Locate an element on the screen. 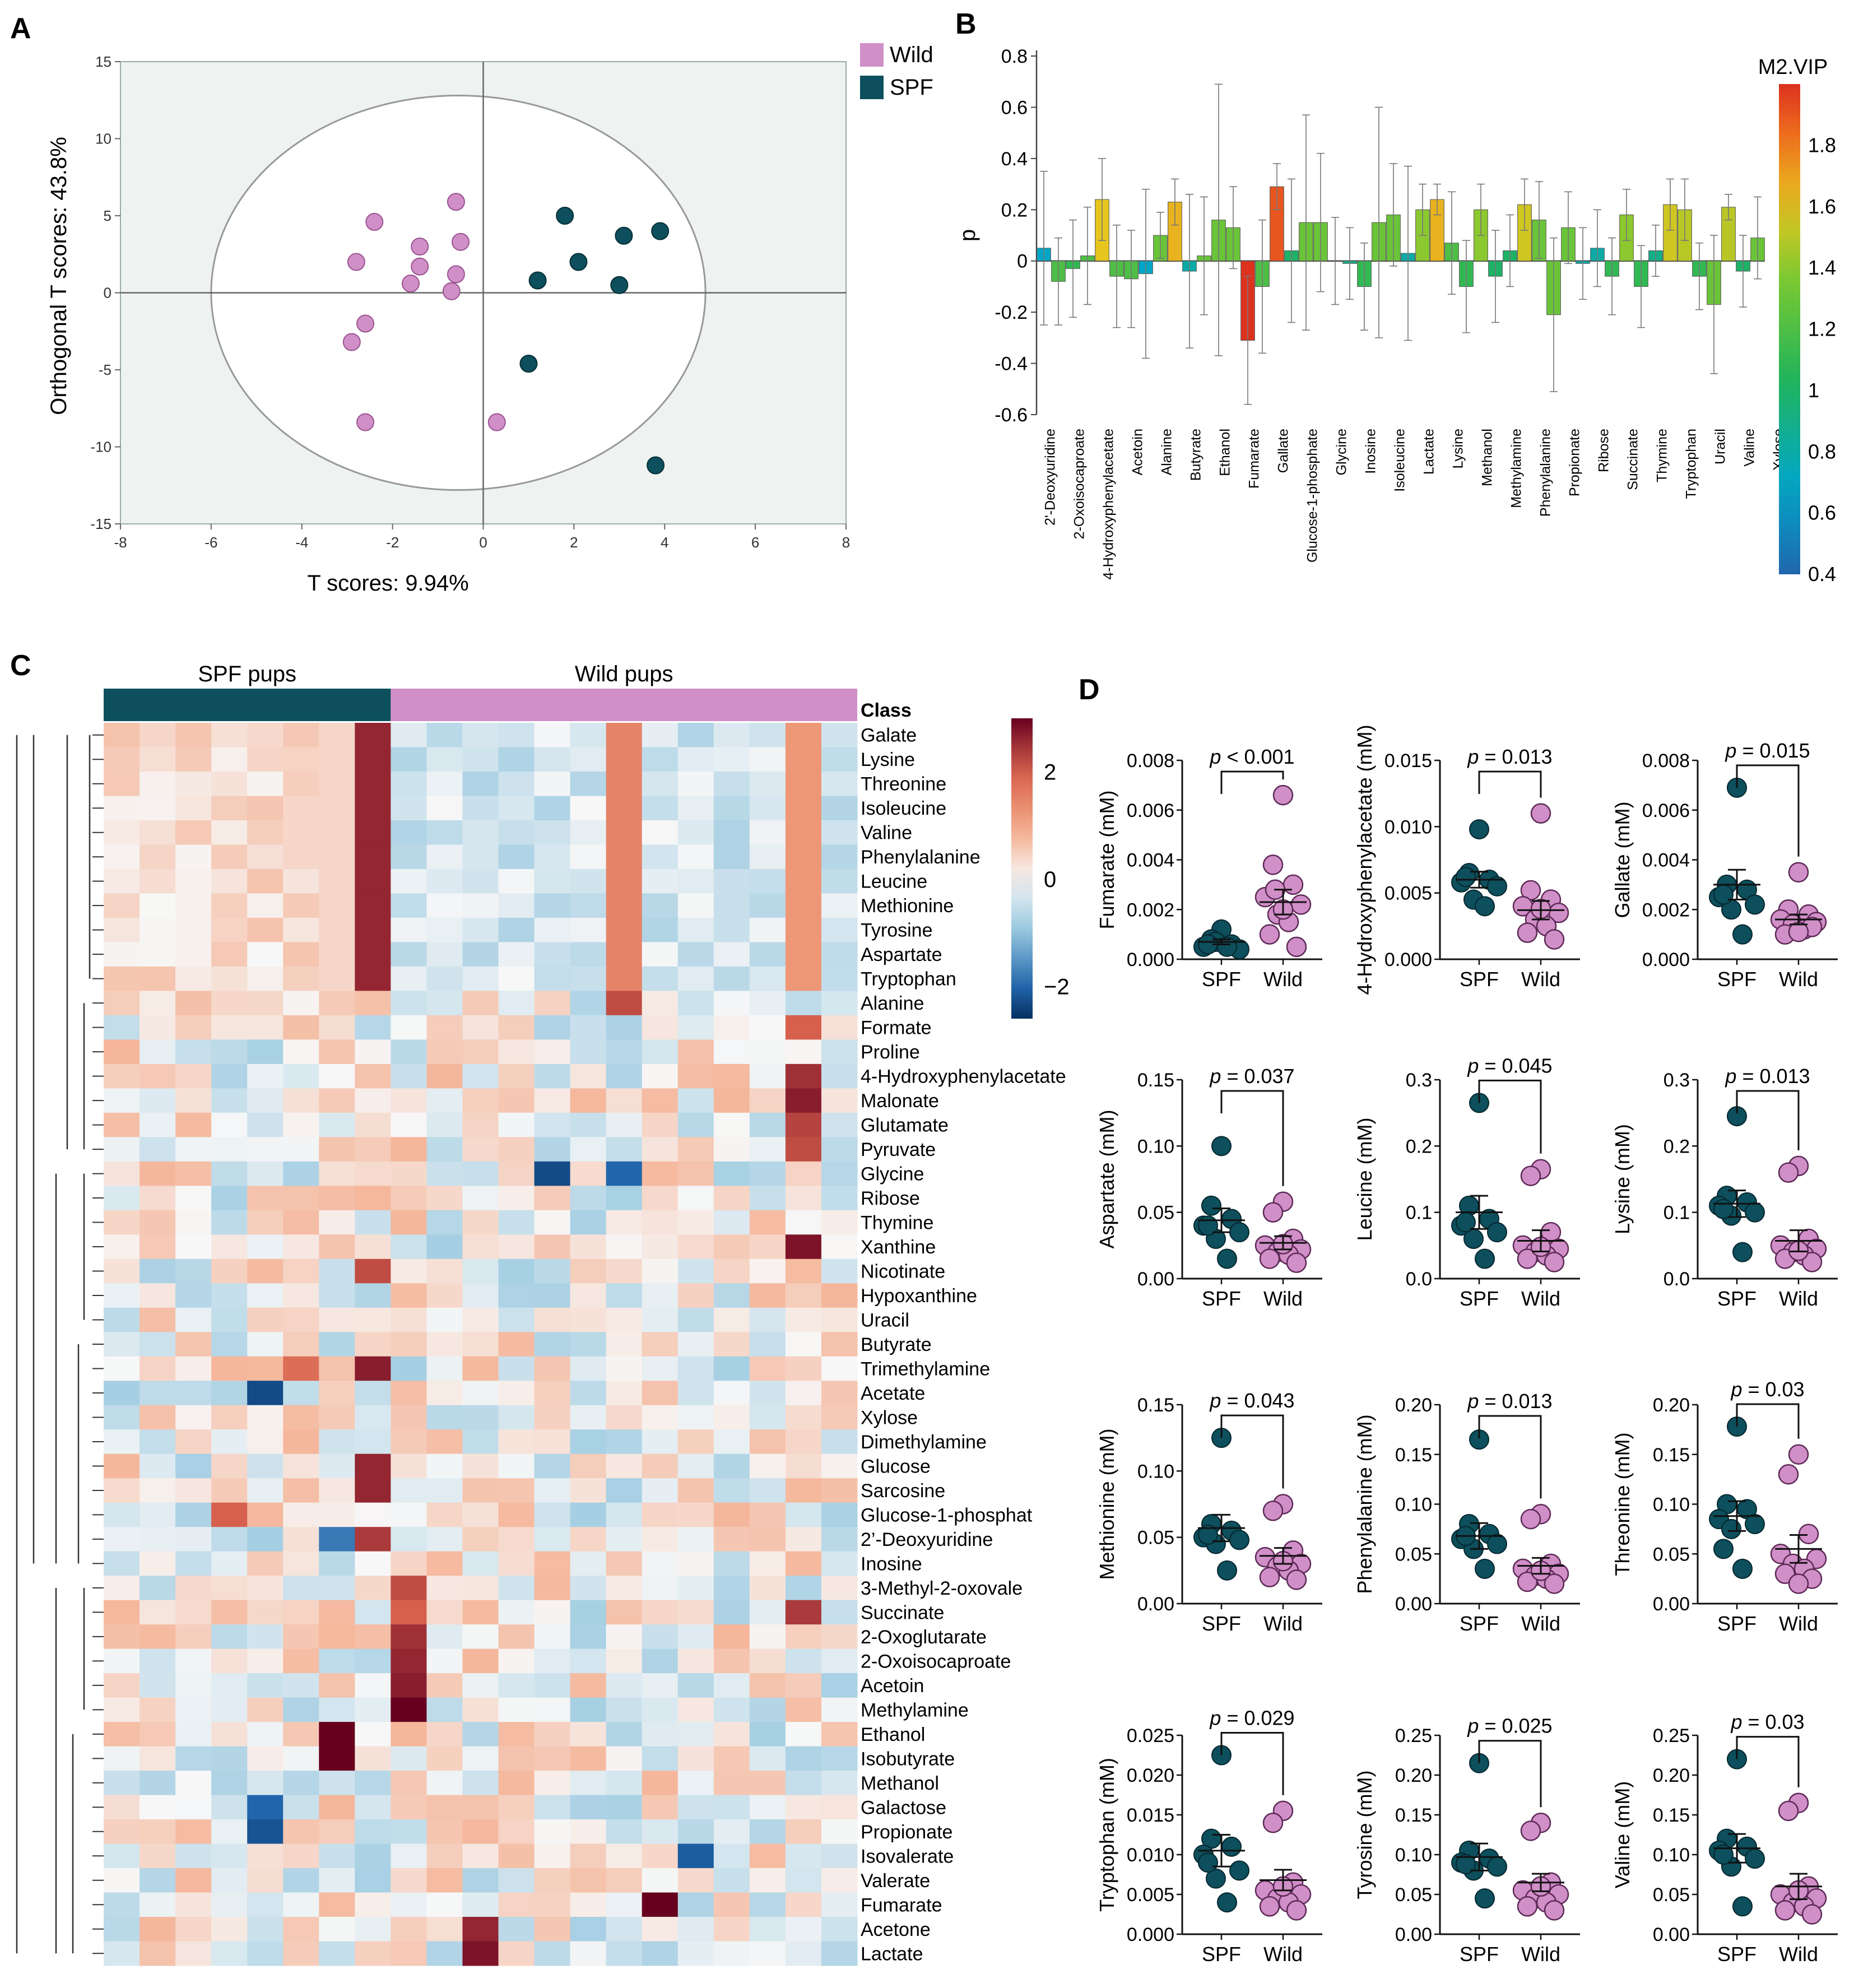  heatmap-row-label: Tyrosine is located at coordinates (897, 930).